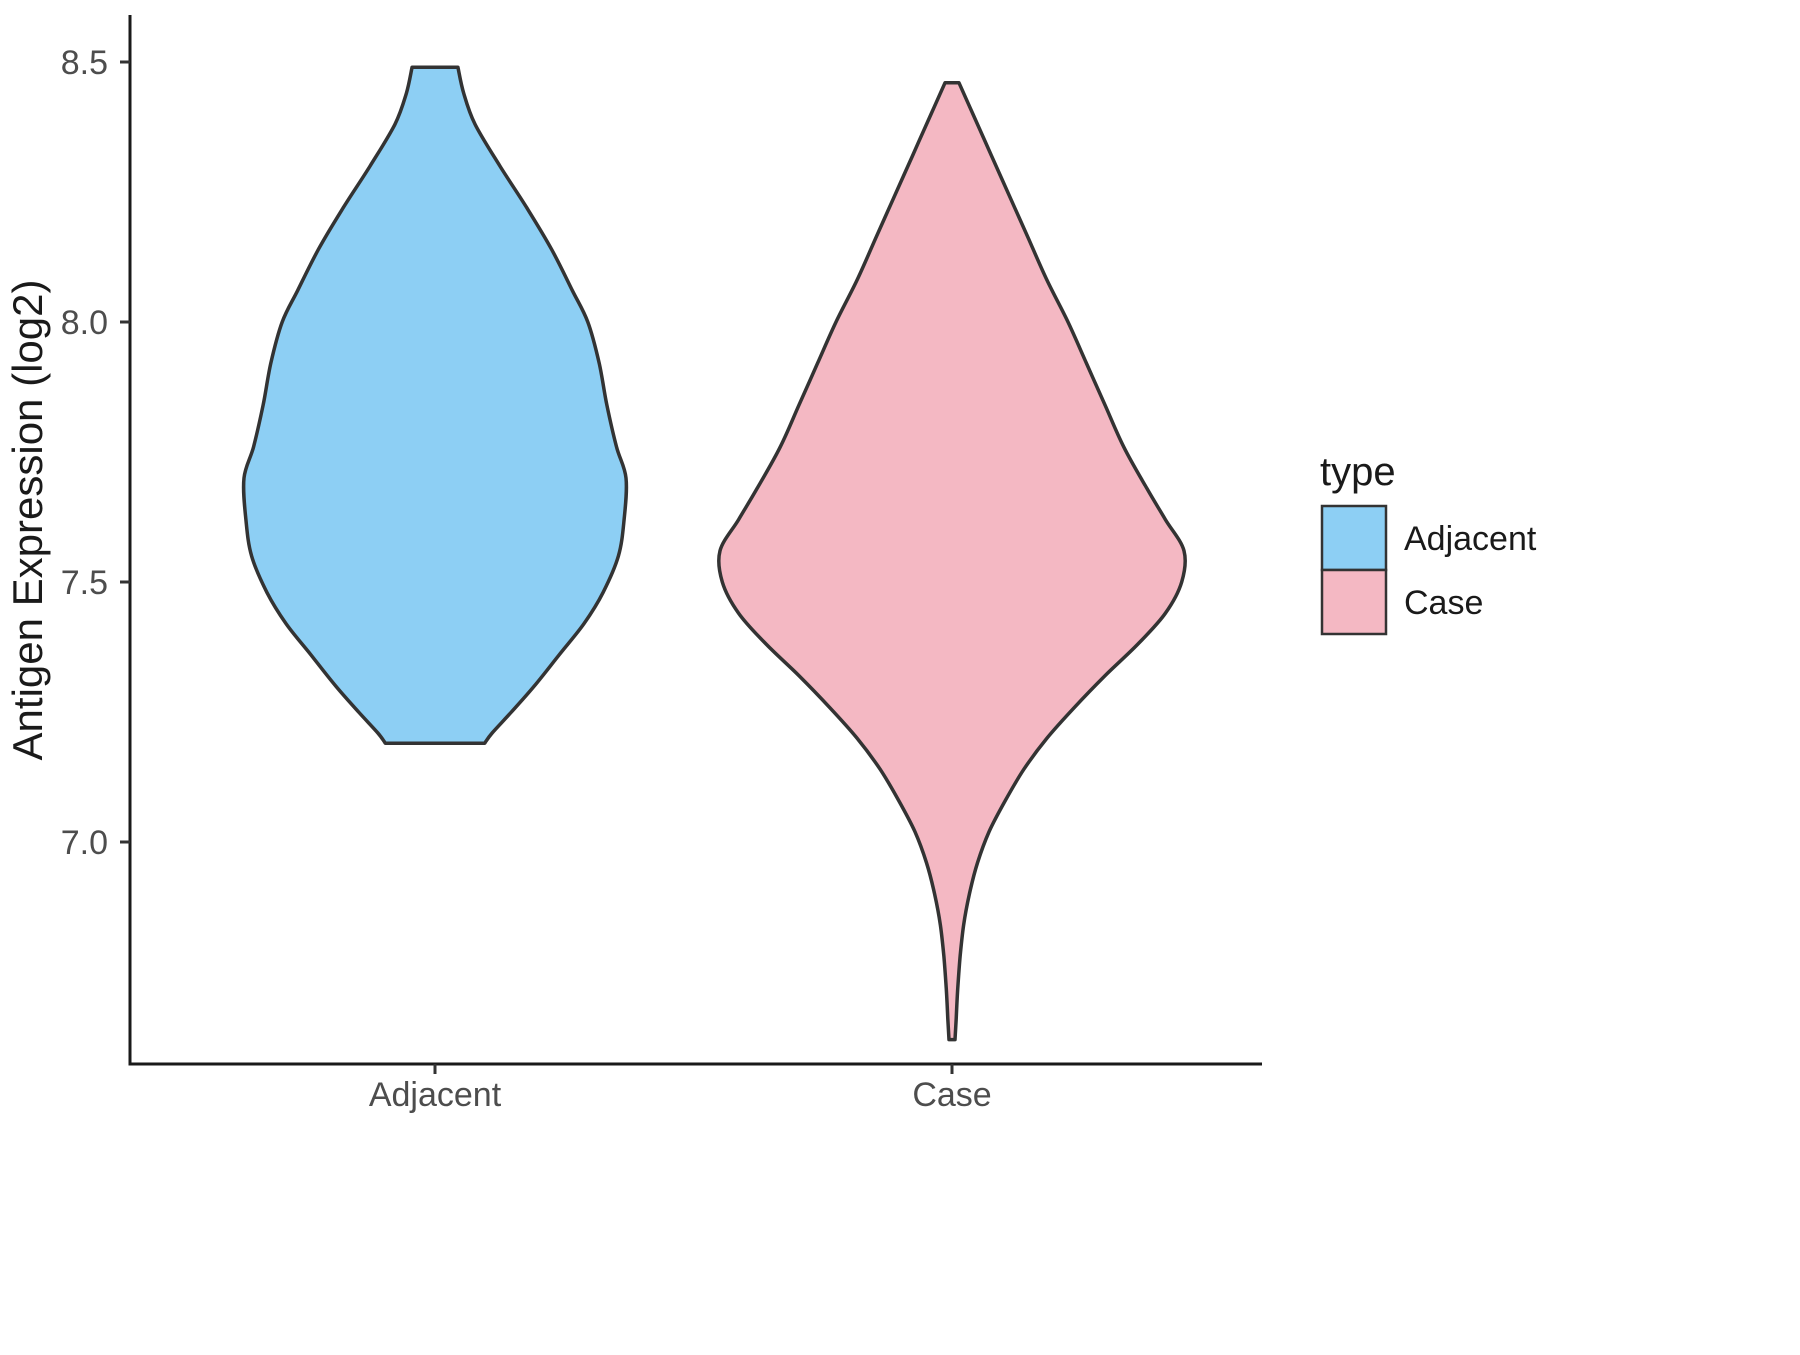 This screenshot has height=1355, width=1800. What do you see at coordinates (1443, 603) in the screenshot?
I see `legend-label-case: Case` at bounding box center [1443, 603].